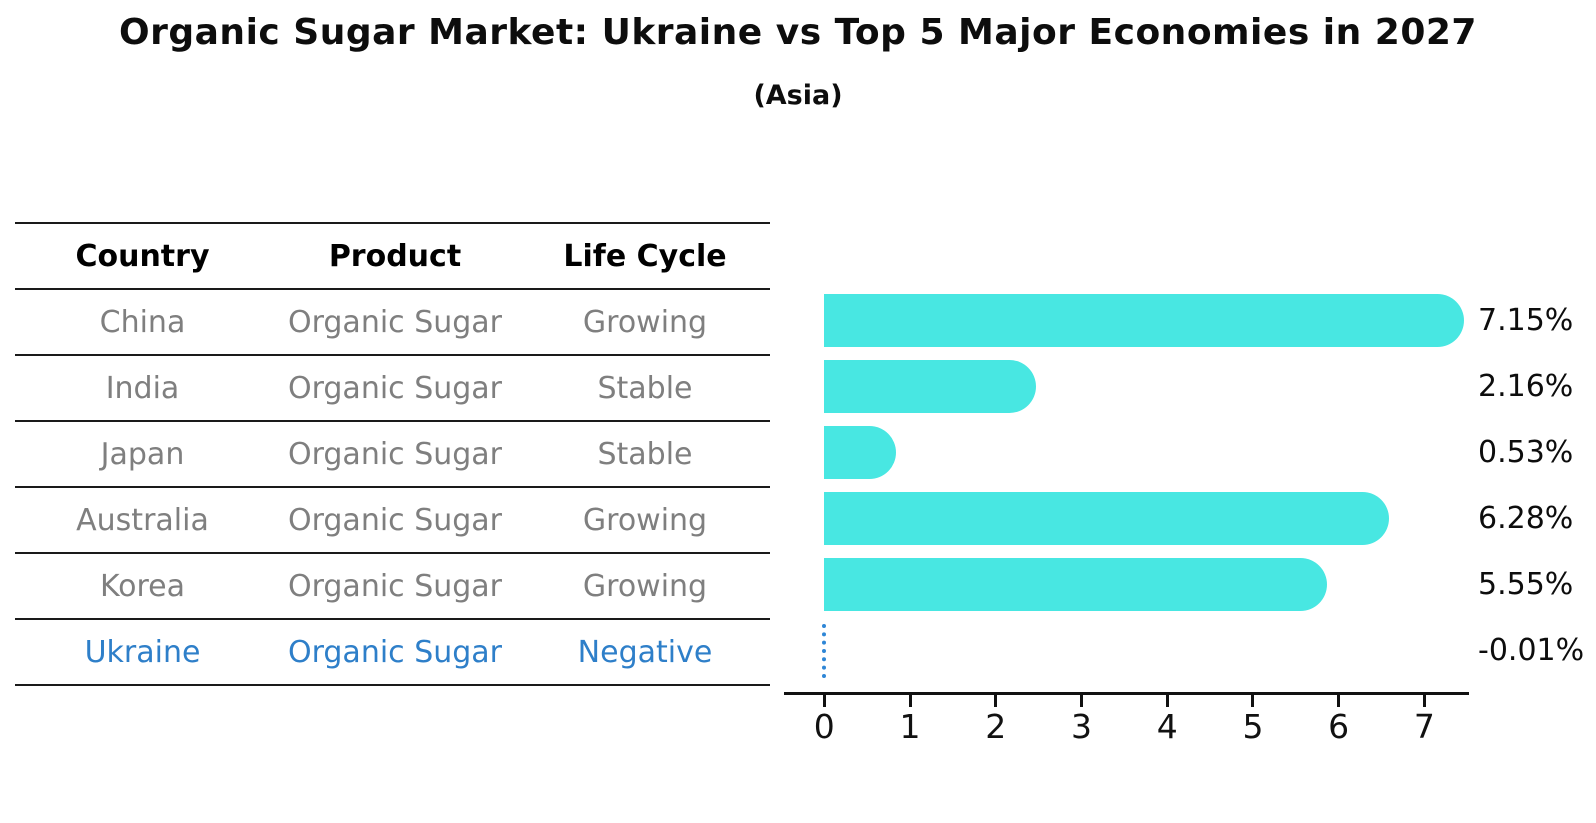 The image size is (1596, 823). What do you see at coordinates (824, 726) in the screenshot?
I see `x-tick-label: 0` at bounding box center [824, 726].